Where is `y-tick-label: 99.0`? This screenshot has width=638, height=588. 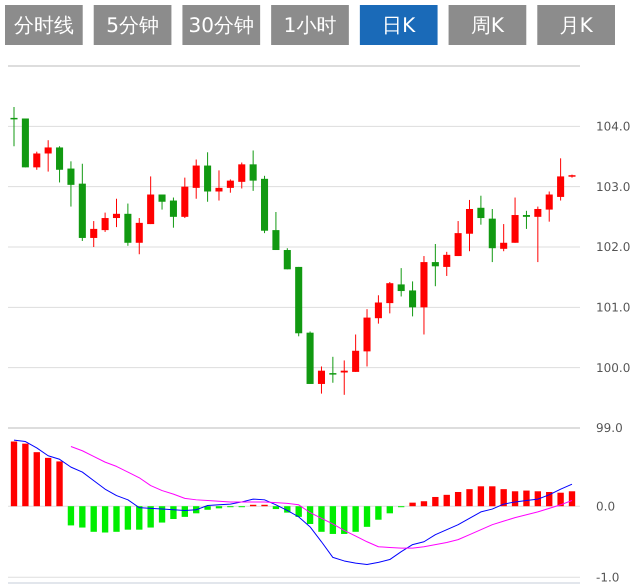
y-tick-label: 99.0 is located at coordinates (609, 428).